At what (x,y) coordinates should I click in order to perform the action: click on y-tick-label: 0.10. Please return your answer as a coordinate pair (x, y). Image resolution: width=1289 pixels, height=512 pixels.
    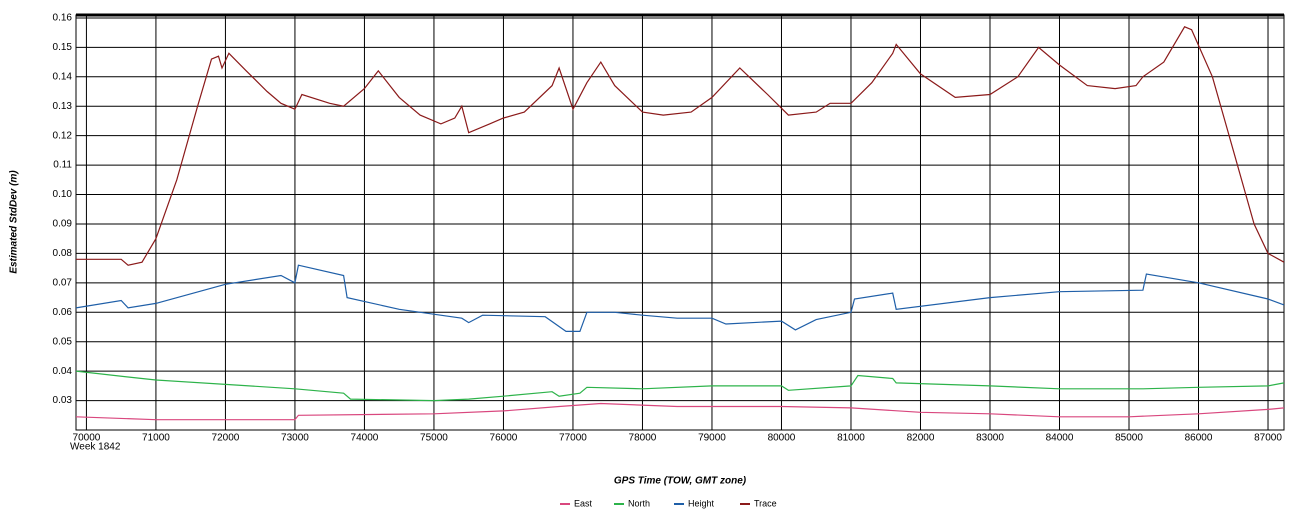
    Looking at the image, I should click on (63, 194).